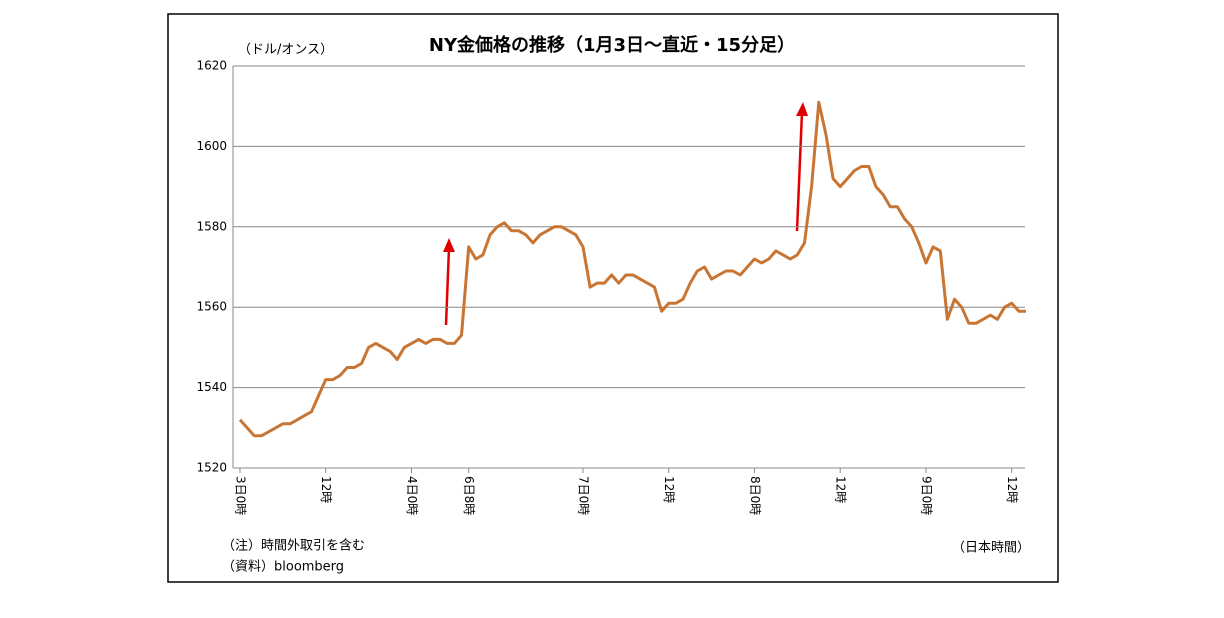 This screenshot has width=1224, height=618. Describe the element at coordinates (412, 495) in the screenshot. I see `x-tick-label: 4日0時` at that location.